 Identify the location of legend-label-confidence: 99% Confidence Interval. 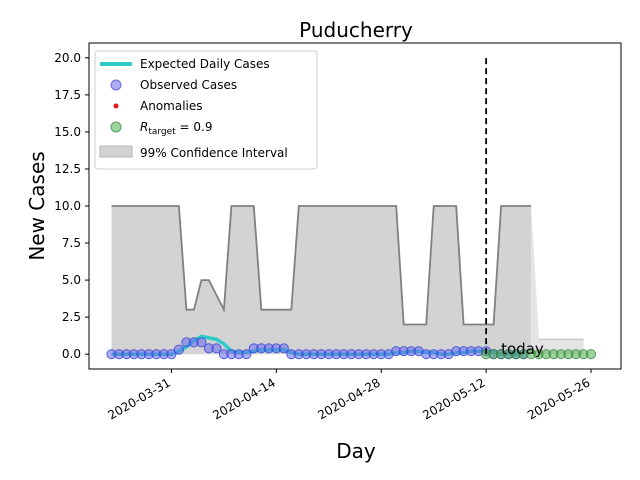
(214, 153).